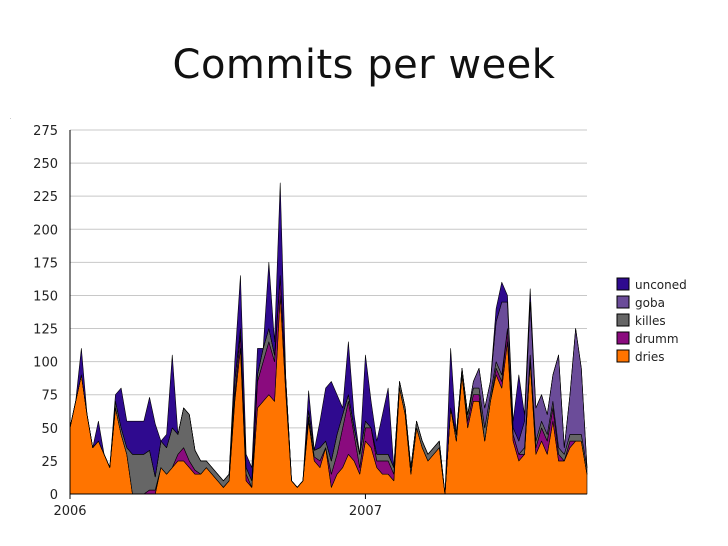  Describe the element at coordinates (657, 339) in the screenshot. I see `legend-label-drumm: drumm` at that location.